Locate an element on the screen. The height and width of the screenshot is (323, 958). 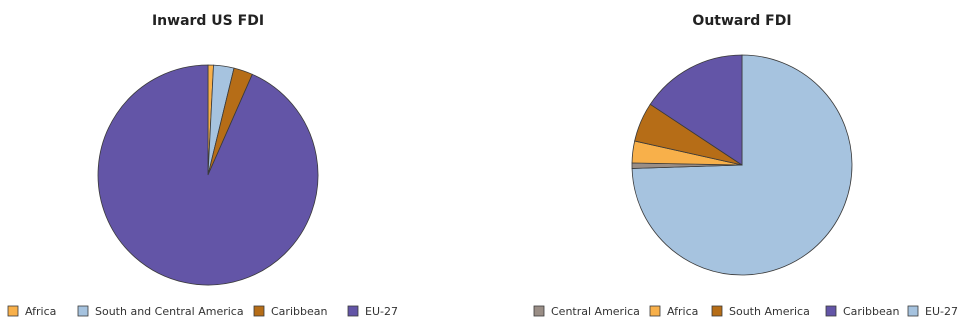
legend-item-central-america: Central America is located at coordinates (586, 311).